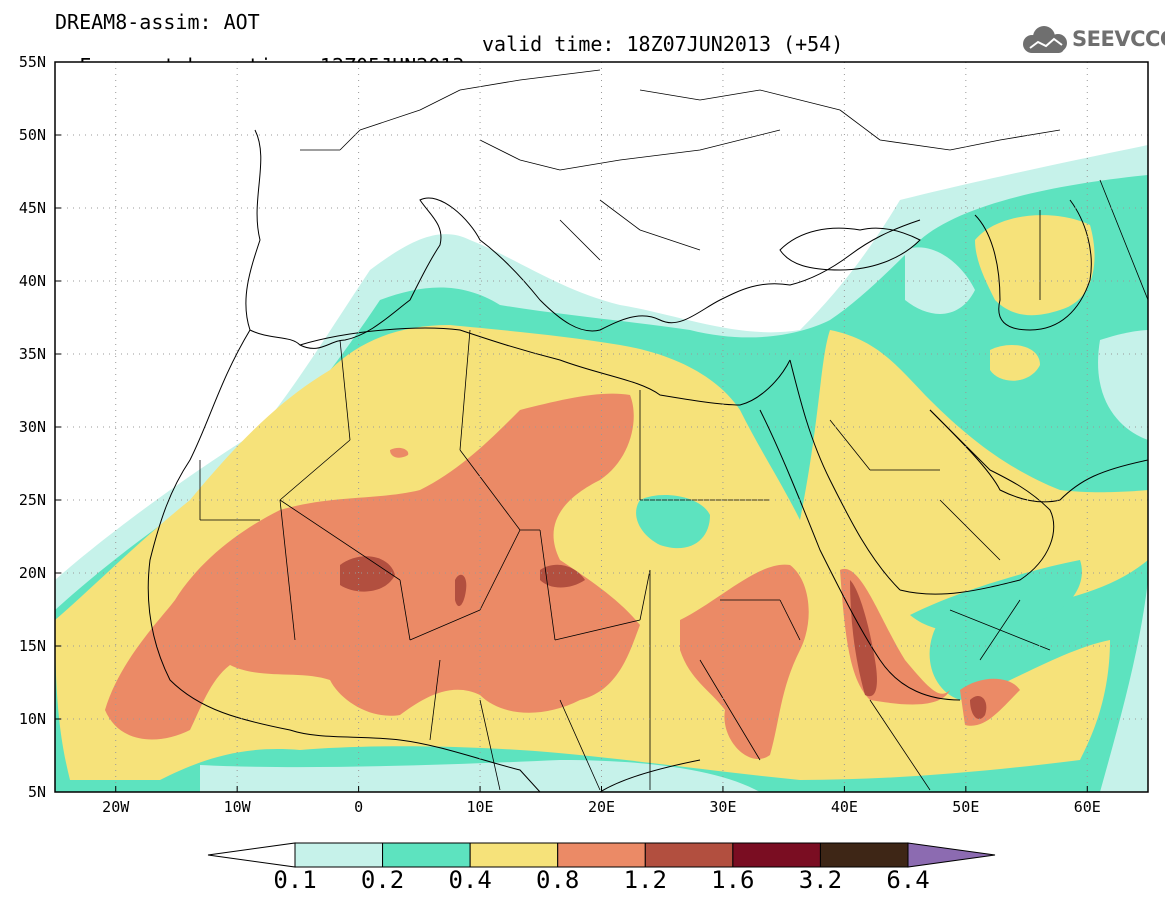  Describe the element at coordinates (32, 135) in the screenshot. I see `lat-tick-label: 50N` at that location.